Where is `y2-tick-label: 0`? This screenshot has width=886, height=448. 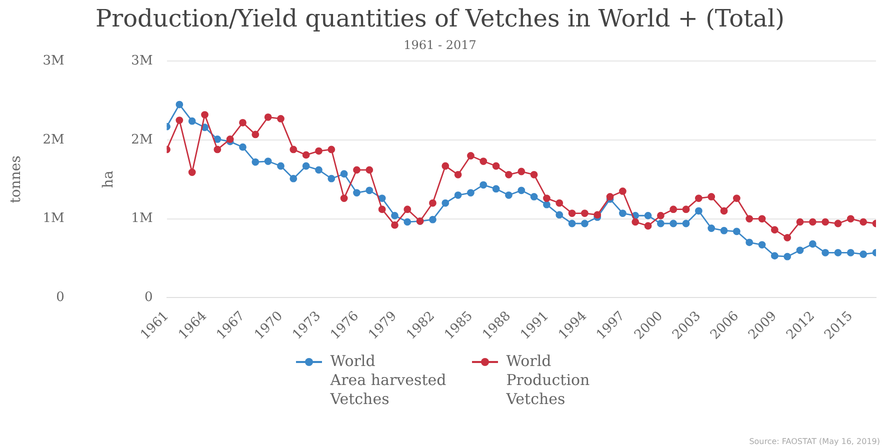
y2-tick-label: 0 is located at coordinates (148, 297).